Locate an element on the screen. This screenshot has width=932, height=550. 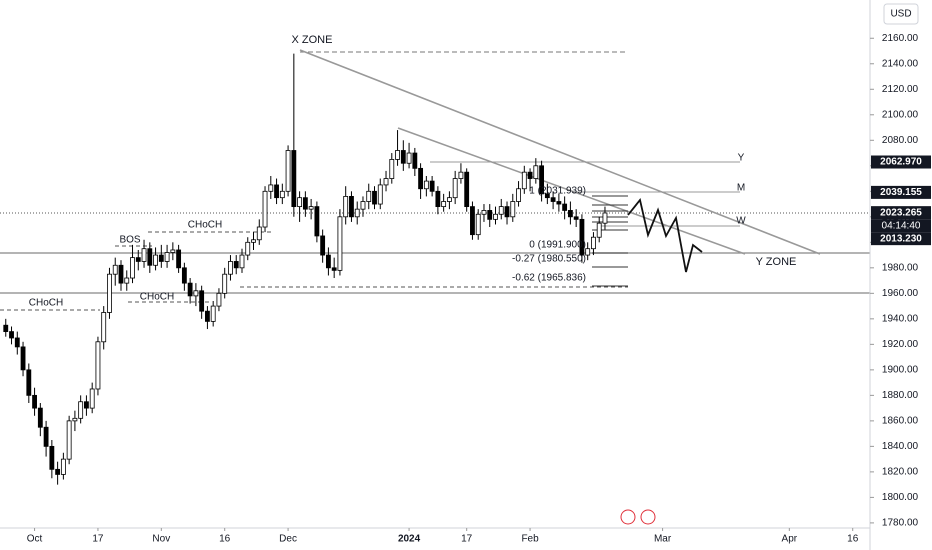
y-tick-label: 1960.00 is located at coordinates (900, 293).